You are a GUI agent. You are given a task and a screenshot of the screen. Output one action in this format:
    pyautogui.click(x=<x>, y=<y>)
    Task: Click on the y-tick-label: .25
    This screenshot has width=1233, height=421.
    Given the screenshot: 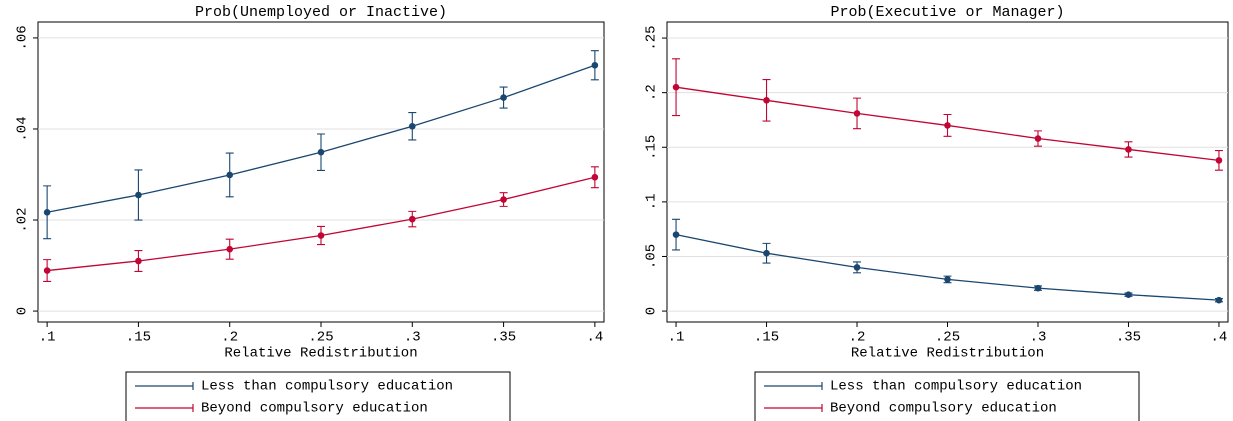 What is the action you would take?
    pyautogui.click(x=652, y=37)
    